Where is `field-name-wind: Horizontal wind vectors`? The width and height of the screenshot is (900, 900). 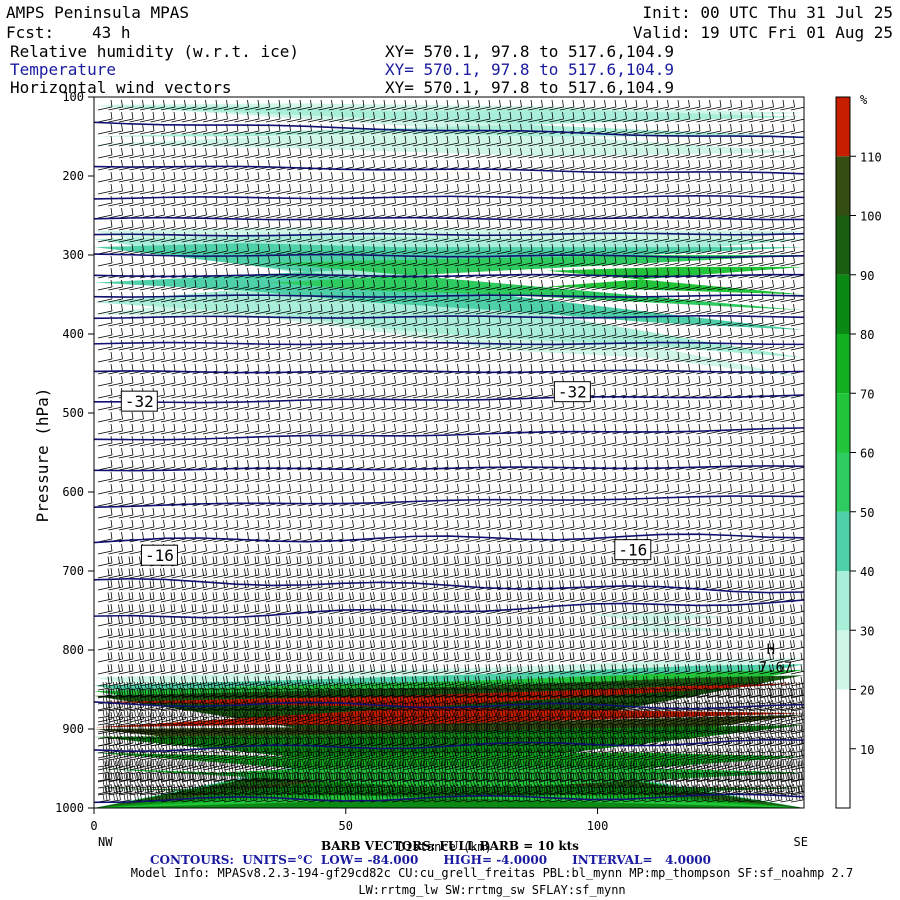 field-name-wind: Horizontal wind vectors is located at coordinates (121, 87).